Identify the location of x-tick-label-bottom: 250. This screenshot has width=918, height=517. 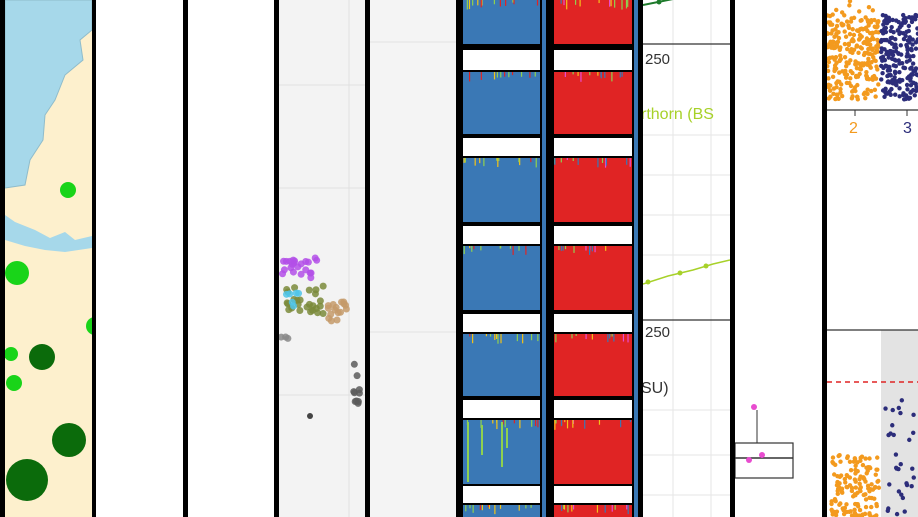
(658, 332).